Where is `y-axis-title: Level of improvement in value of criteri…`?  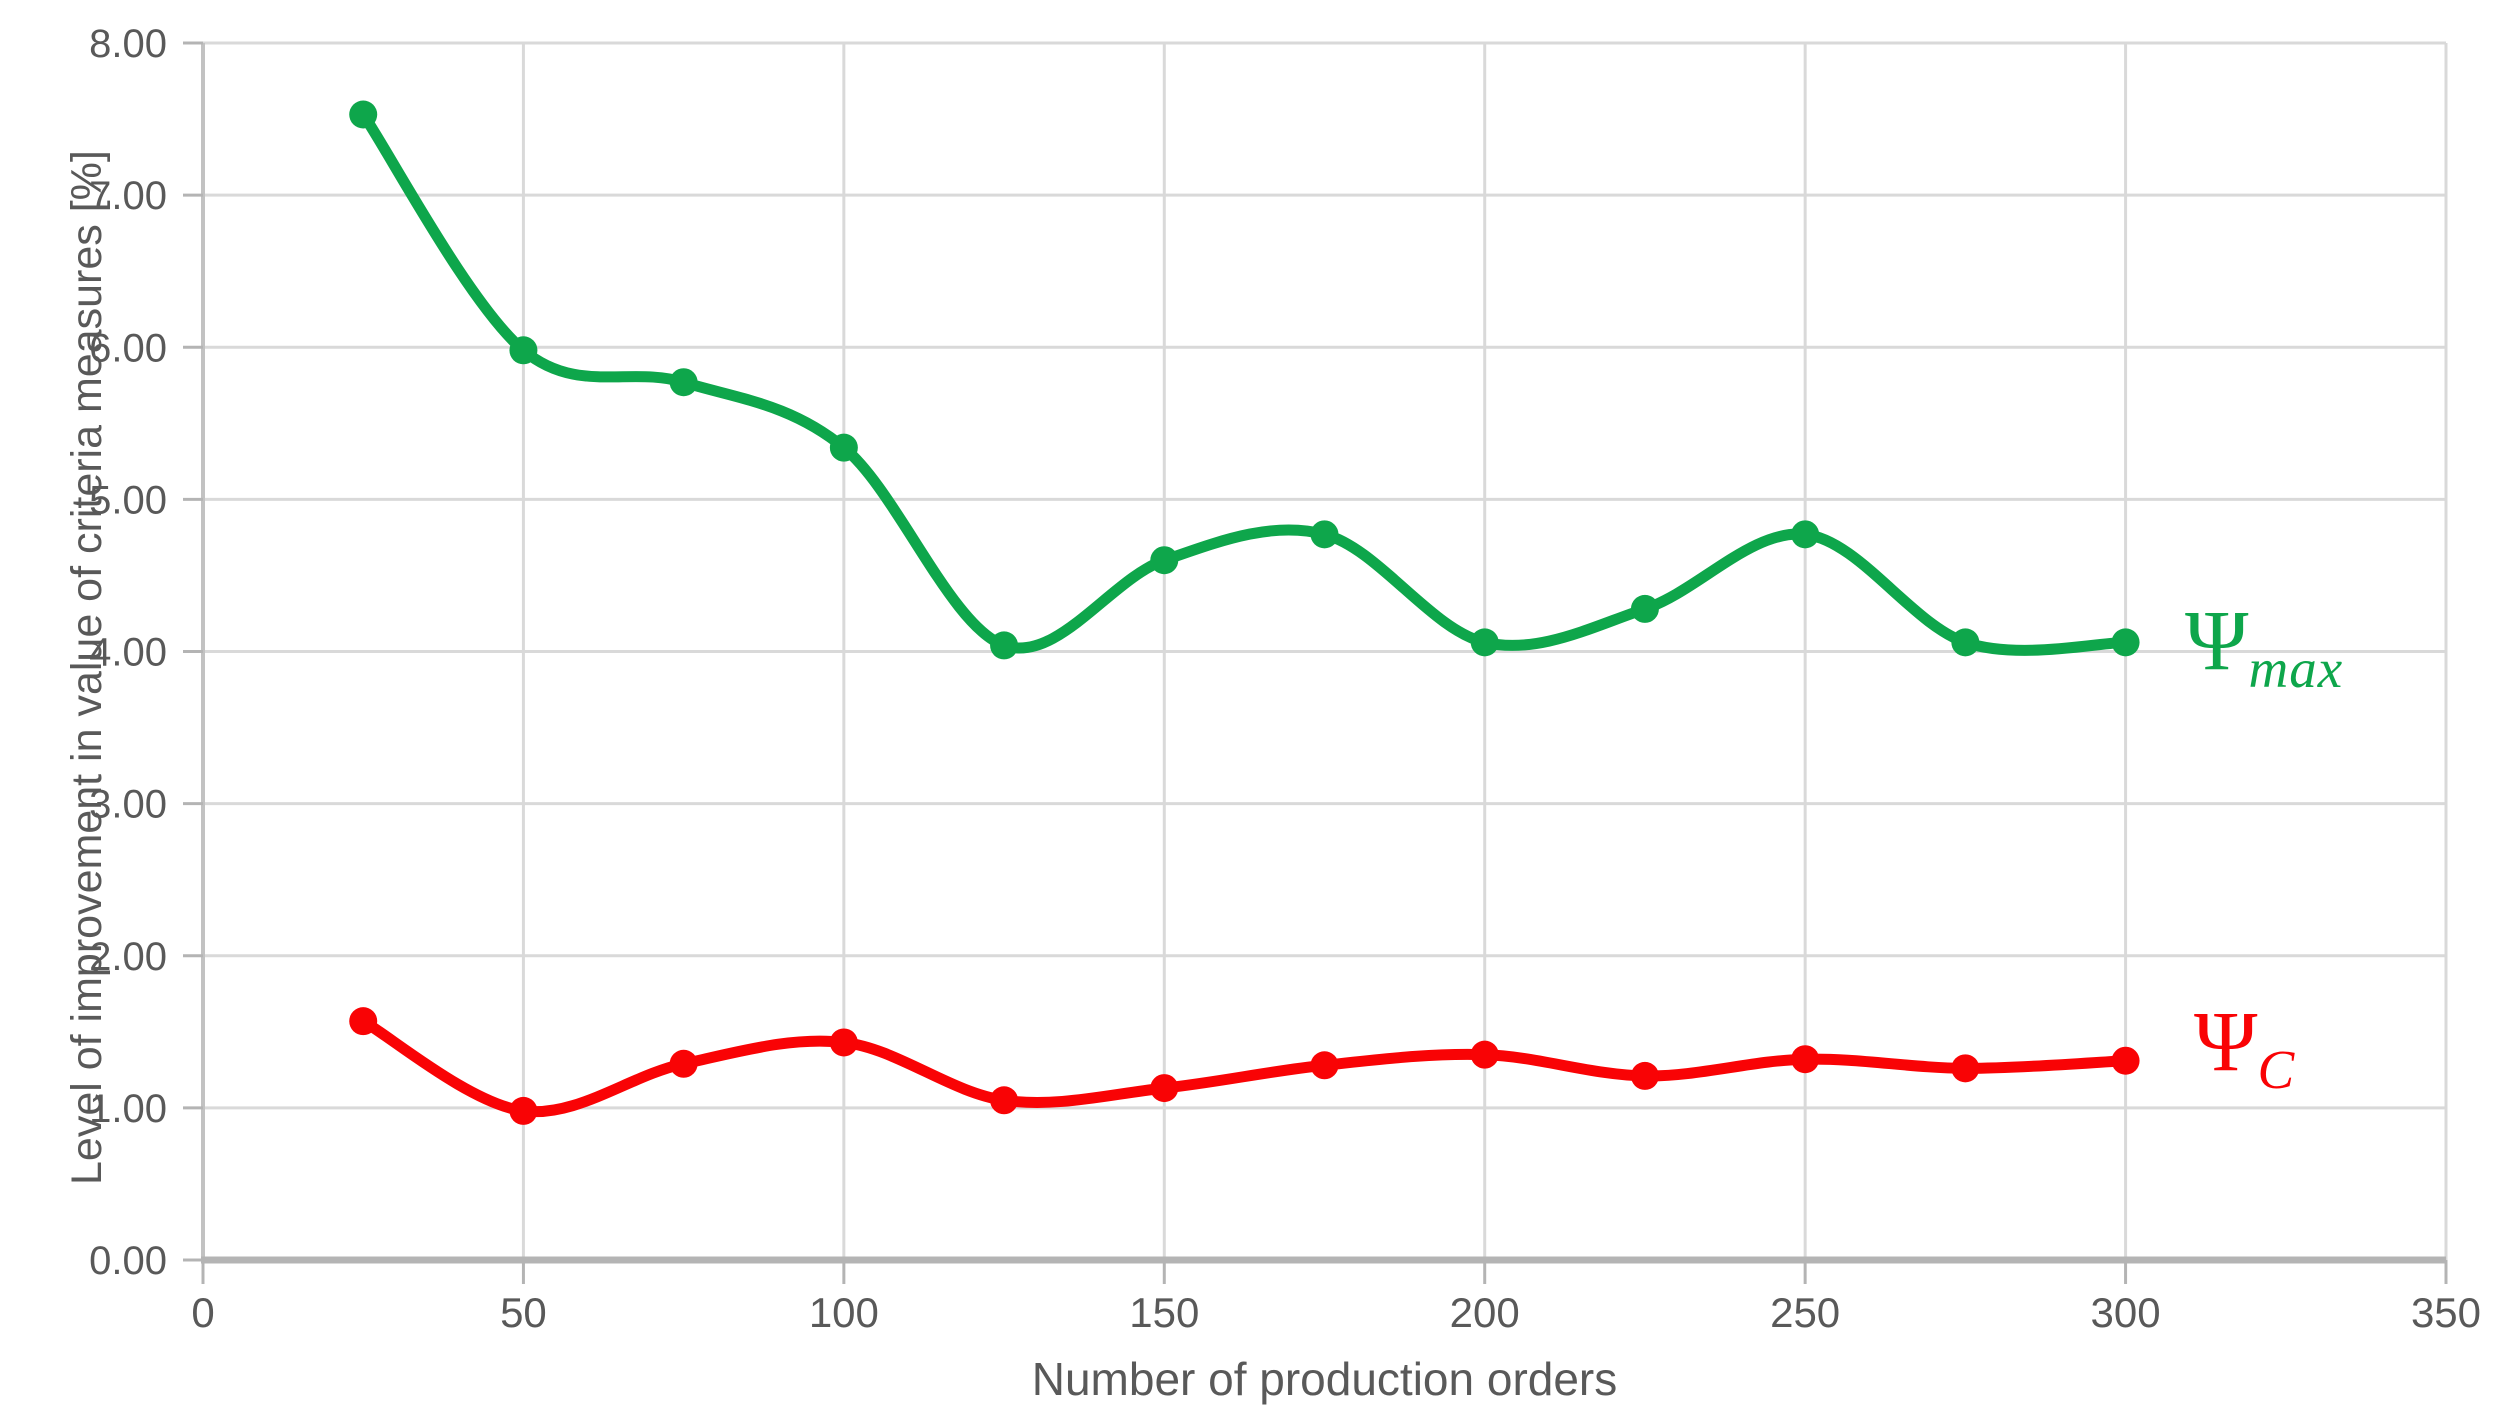 y-axis-title: Level of improvement in value of criteri… is located at coordinates (87, 667).